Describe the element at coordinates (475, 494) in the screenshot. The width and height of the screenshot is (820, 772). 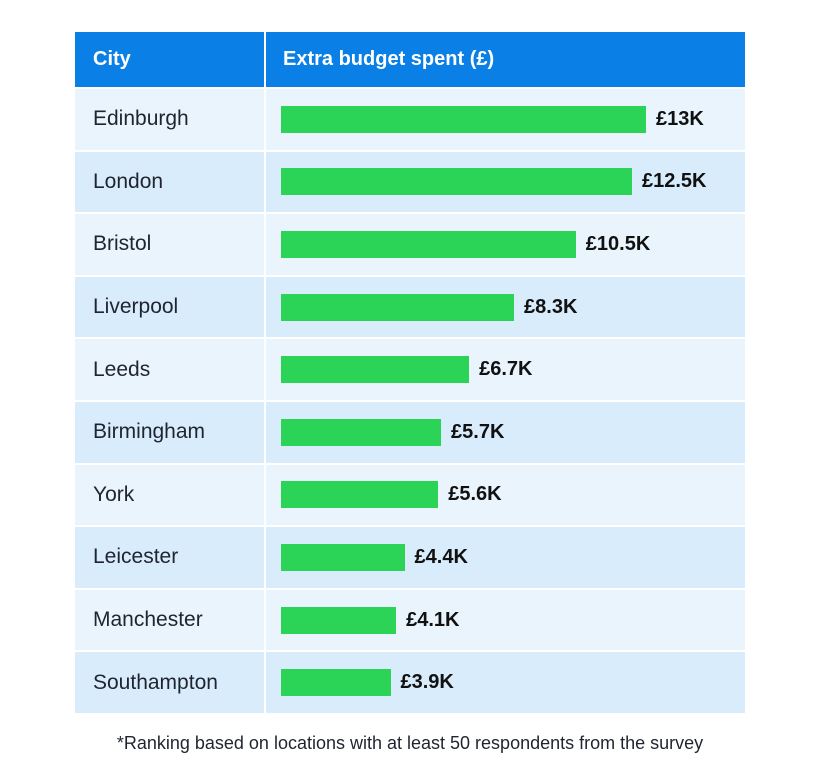
I see `bar-value-label: £5.6K` at that location.